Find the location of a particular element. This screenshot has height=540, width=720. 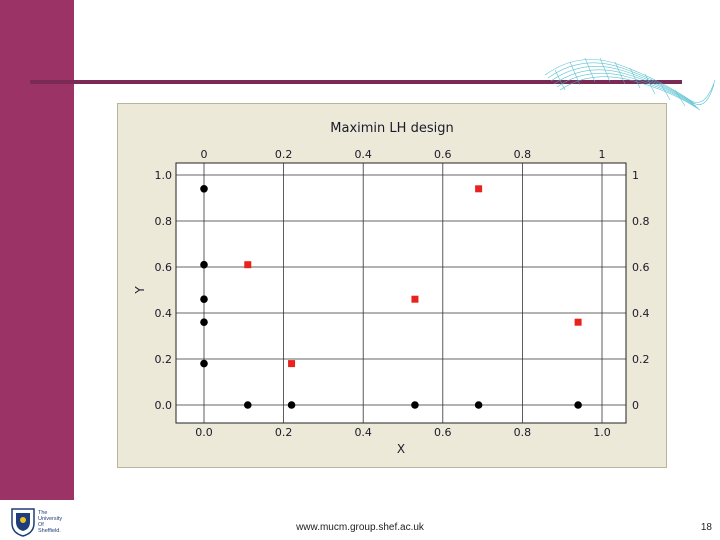

top-tick-label: 1 is located at coordinates (602, 154).